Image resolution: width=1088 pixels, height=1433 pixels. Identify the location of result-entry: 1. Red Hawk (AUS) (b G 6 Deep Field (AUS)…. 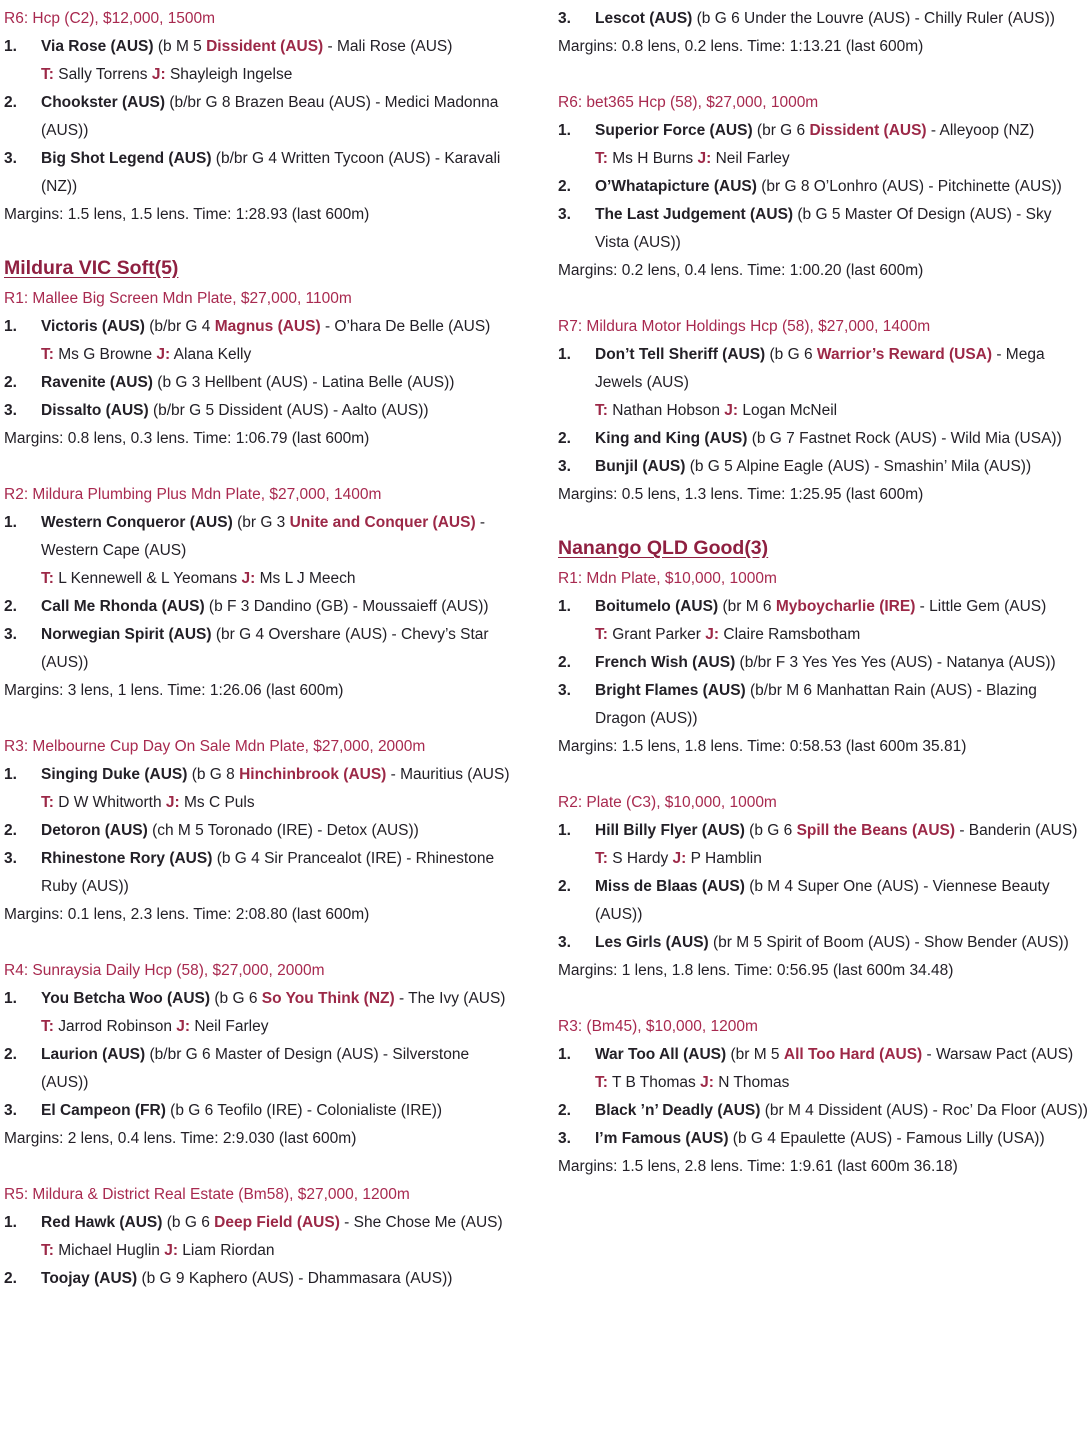
(258, 1223).